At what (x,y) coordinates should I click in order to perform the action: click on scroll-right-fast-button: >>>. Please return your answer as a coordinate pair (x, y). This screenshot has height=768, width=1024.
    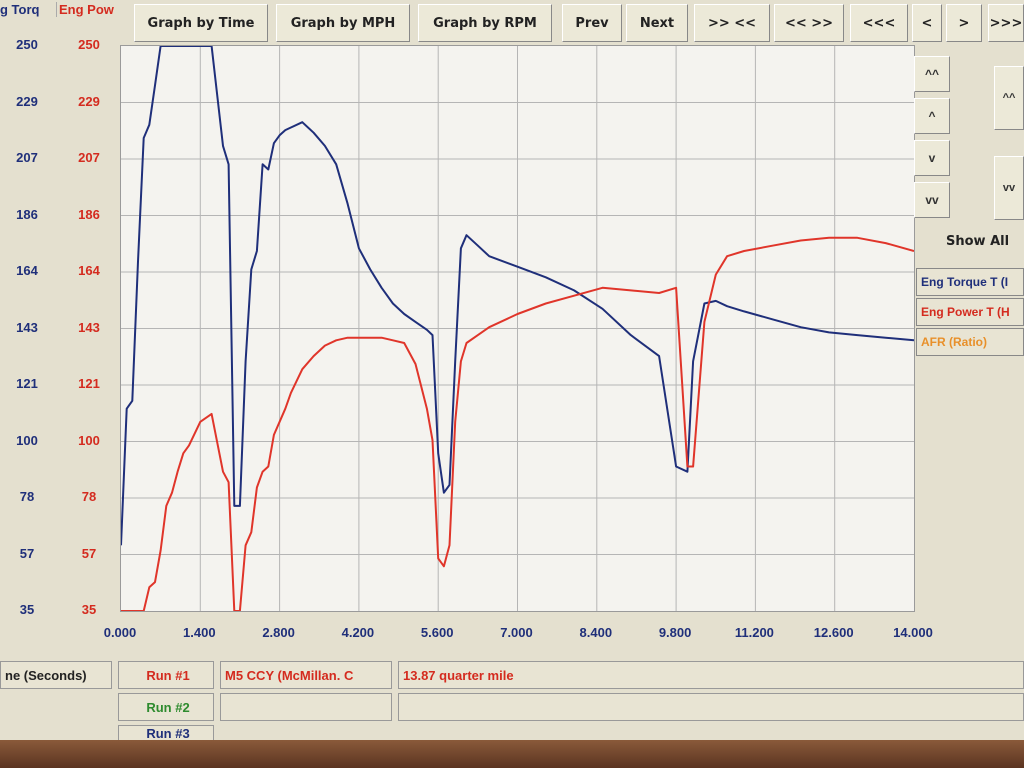
    Looking at the image, I should click on (1006, 23).